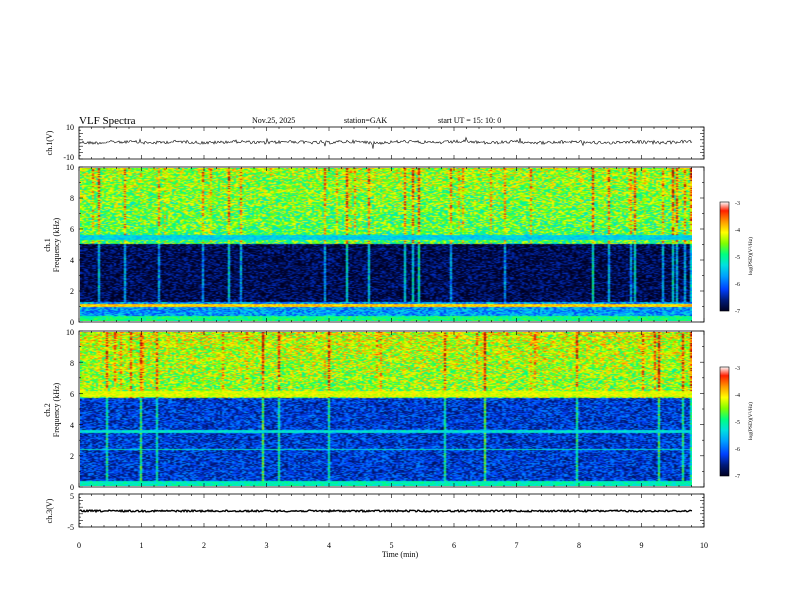  I want to click on ch1-cb-tick: -7, so click(737, 312).